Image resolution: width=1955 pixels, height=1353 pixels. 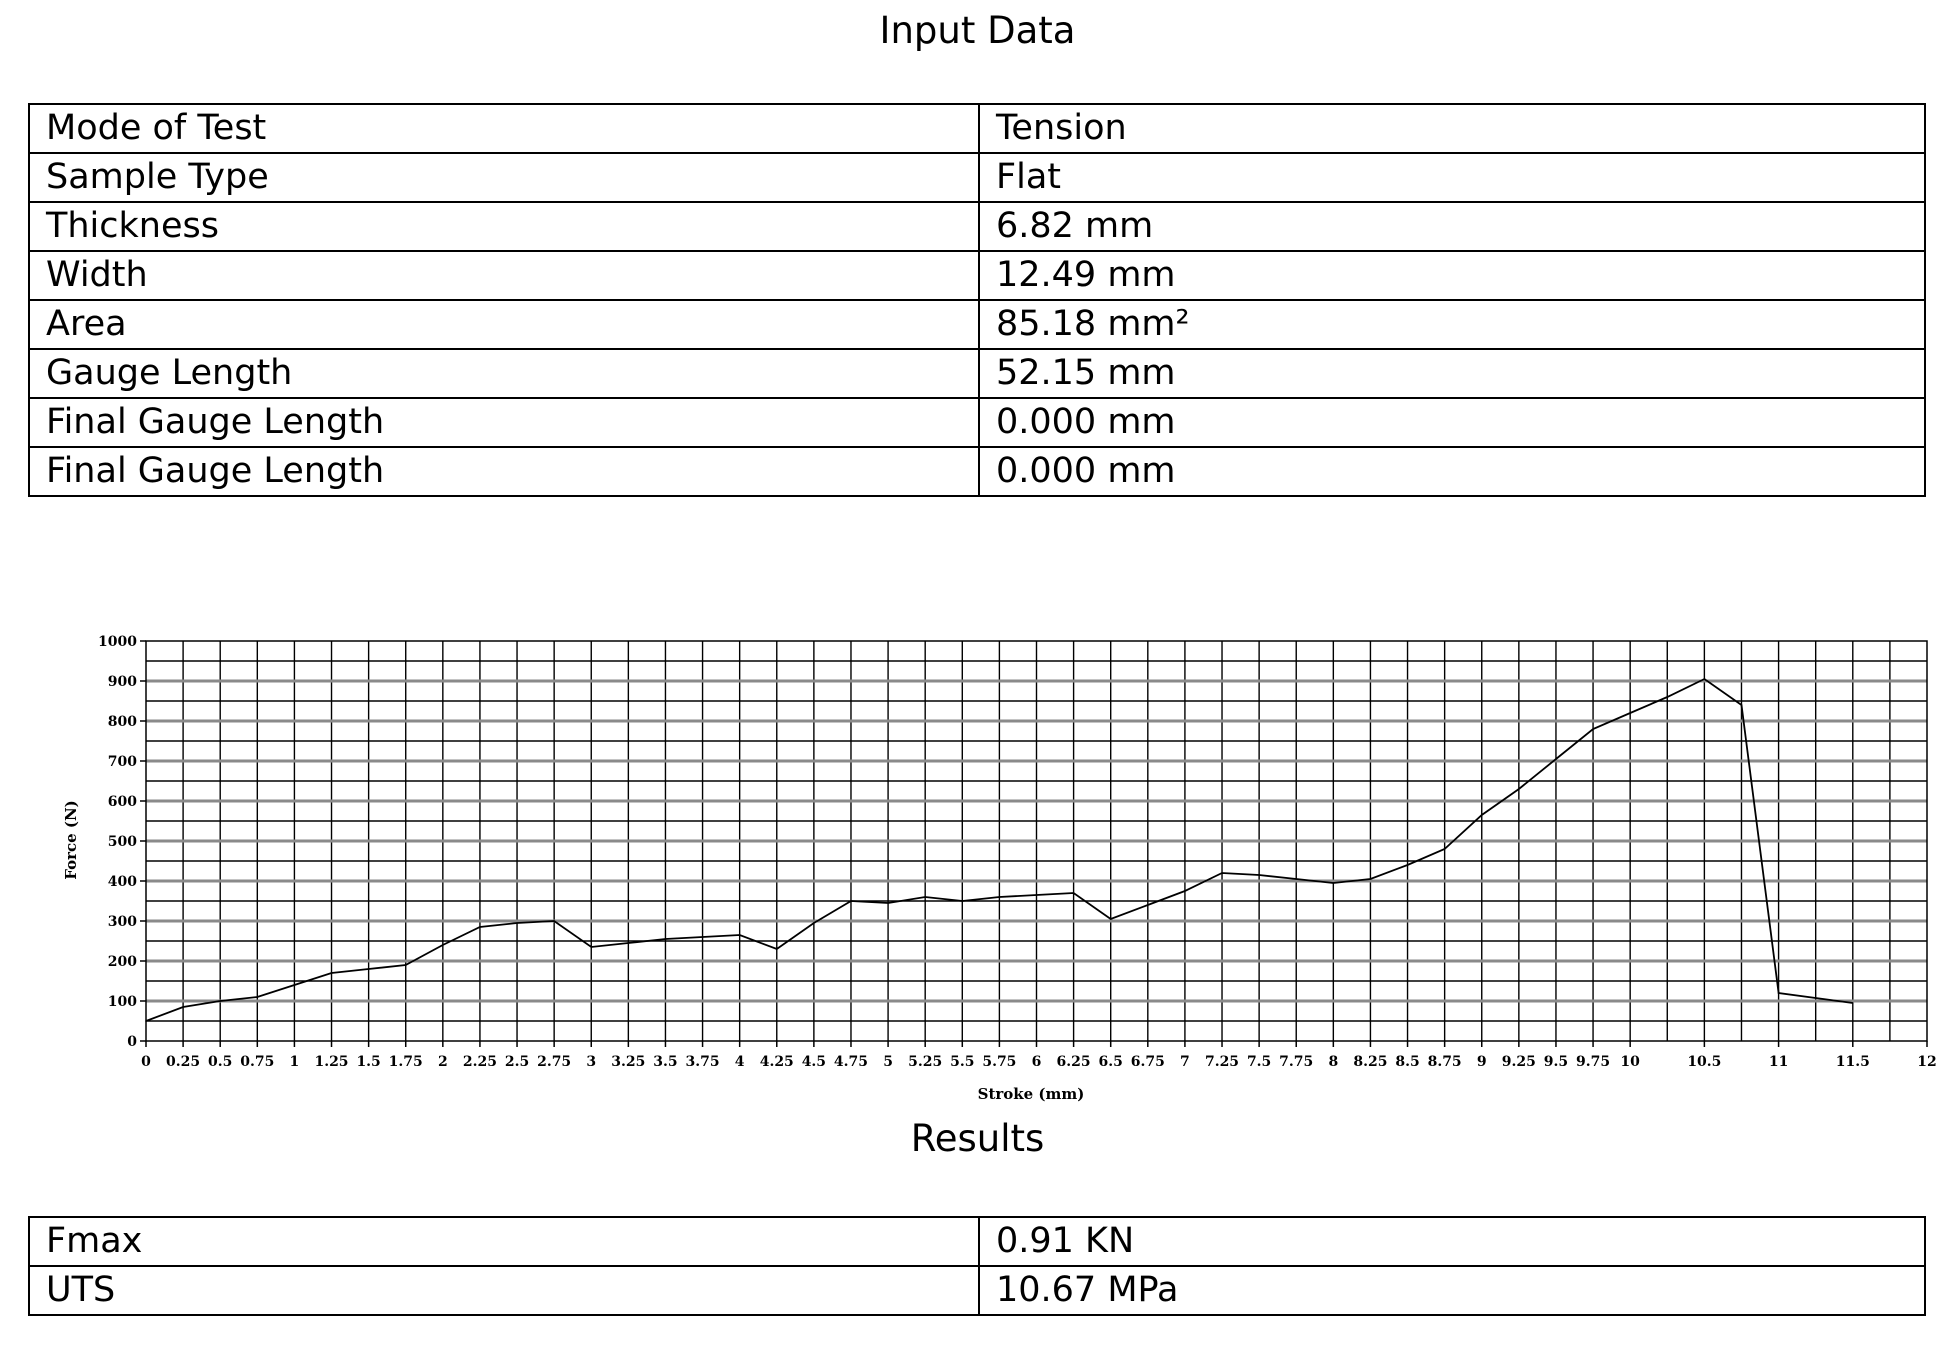 I want to click on x-tick-label: 6.25, so click(x=1074, y=1062).